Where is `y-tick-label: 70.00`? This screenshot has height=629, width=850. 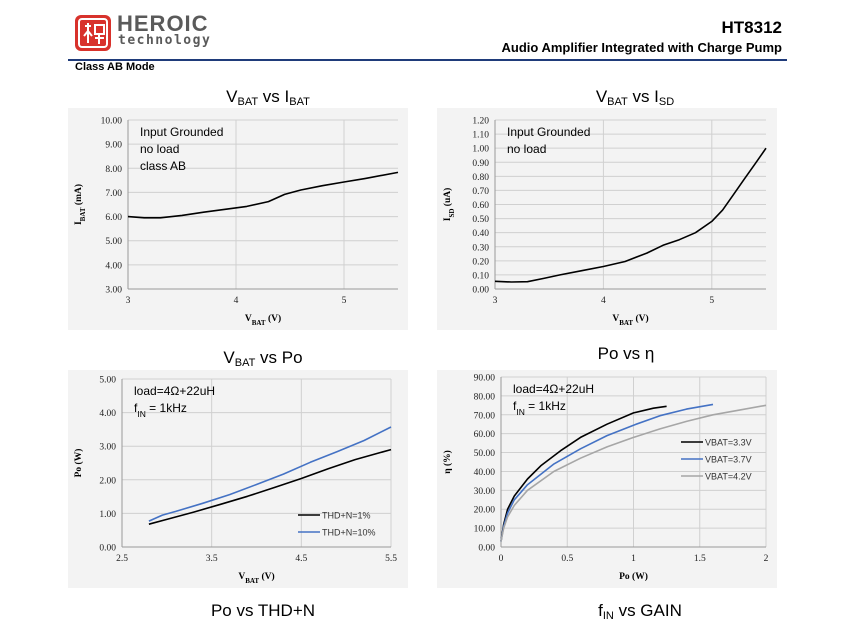 y-tick-label: 70.00 is located at coordinates (485, 416).